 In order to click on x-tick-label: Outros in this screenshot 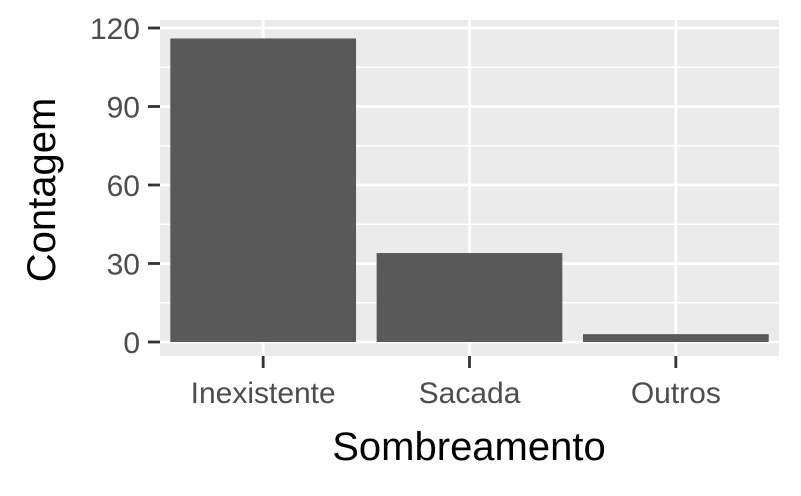, I will do `click(676, 393)`.